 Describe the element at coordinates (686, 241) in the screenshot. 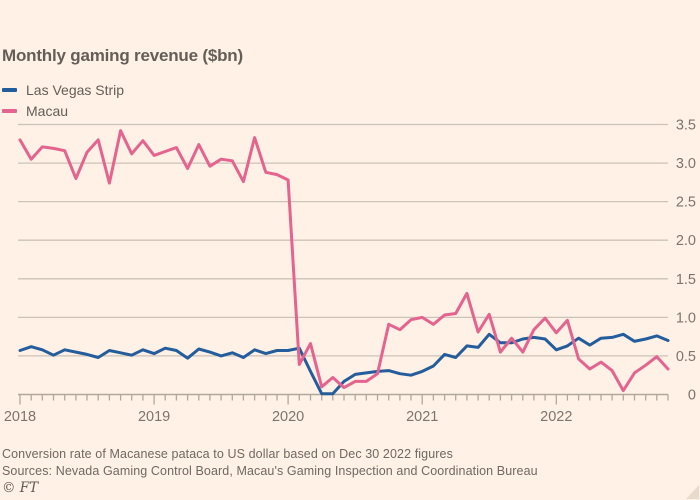

I see `y-axis-tick-label: 2.0` at that location.